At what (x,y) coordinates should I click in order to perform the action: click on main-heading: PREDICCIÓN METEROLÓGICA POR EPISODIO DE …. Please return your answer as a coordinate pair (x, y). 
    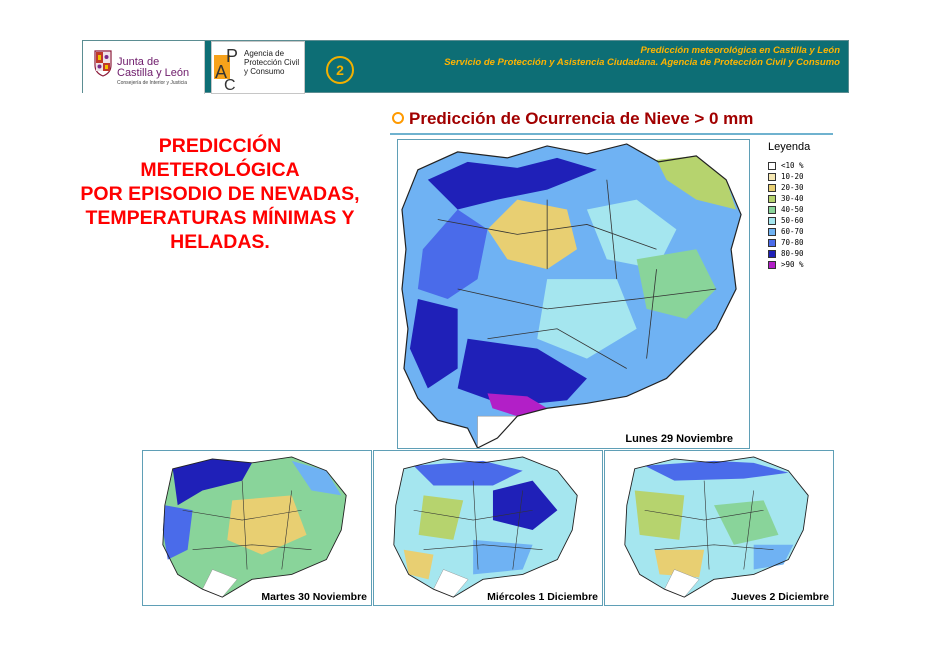
    Looking at the image, I should click on (220, 194).